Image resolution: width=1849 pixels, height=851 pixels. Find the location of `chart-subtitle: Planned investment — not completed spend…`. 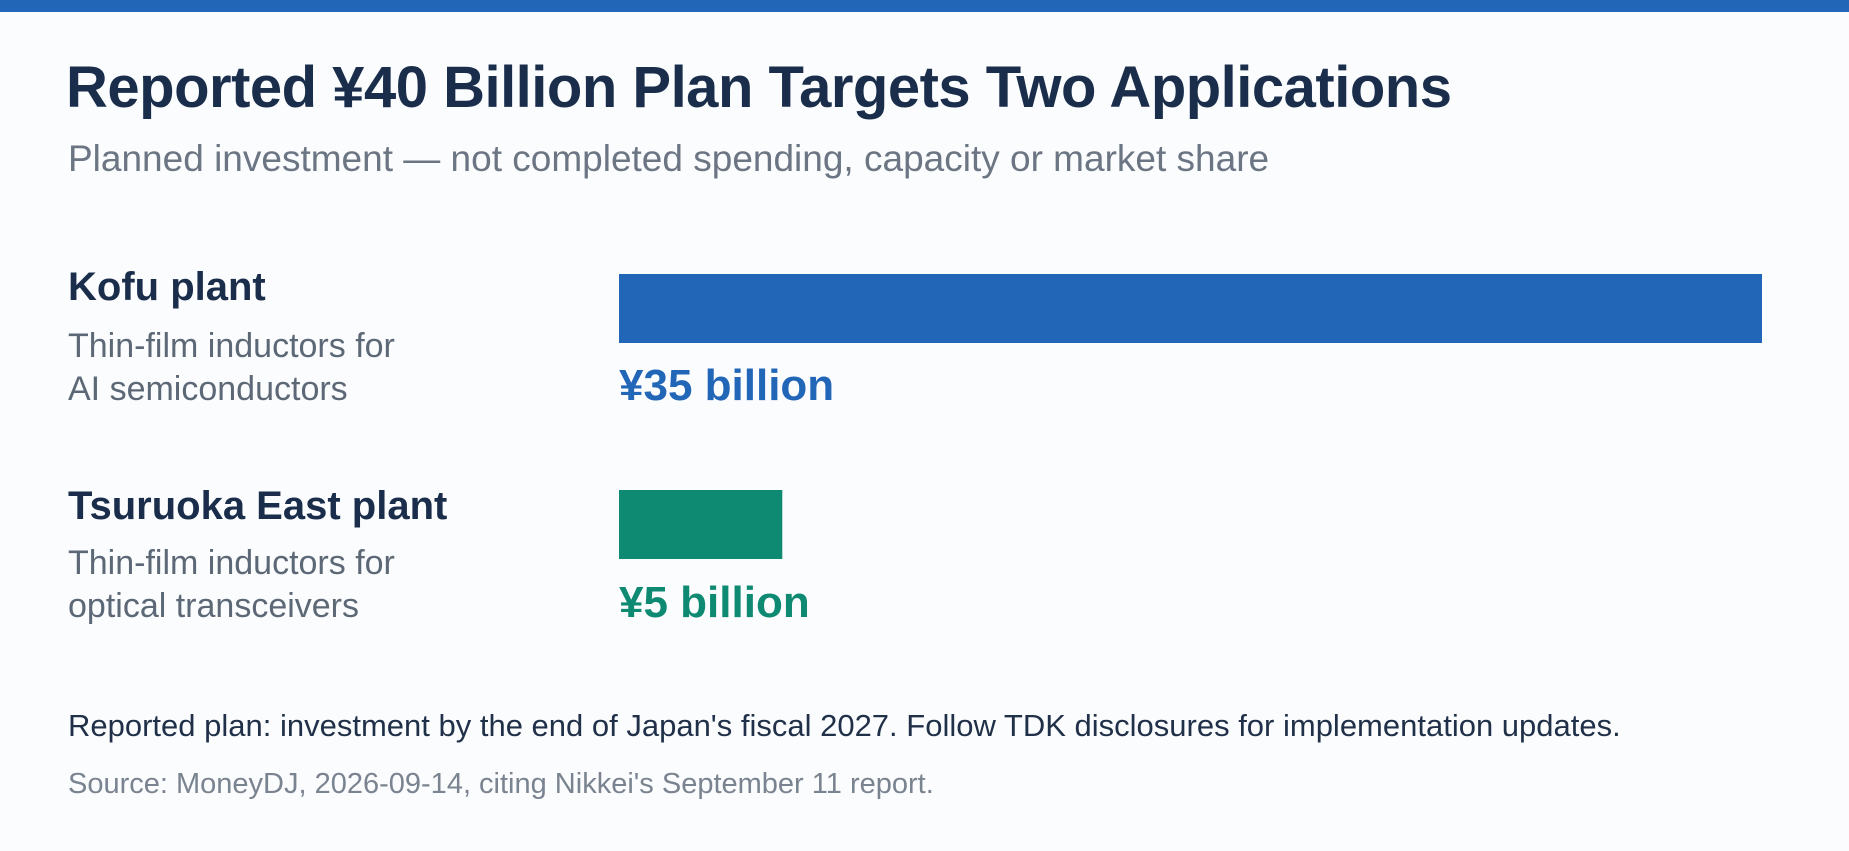

chart-subtitle: Planned investment — not completed spend… is located at coordinates (669, 158).